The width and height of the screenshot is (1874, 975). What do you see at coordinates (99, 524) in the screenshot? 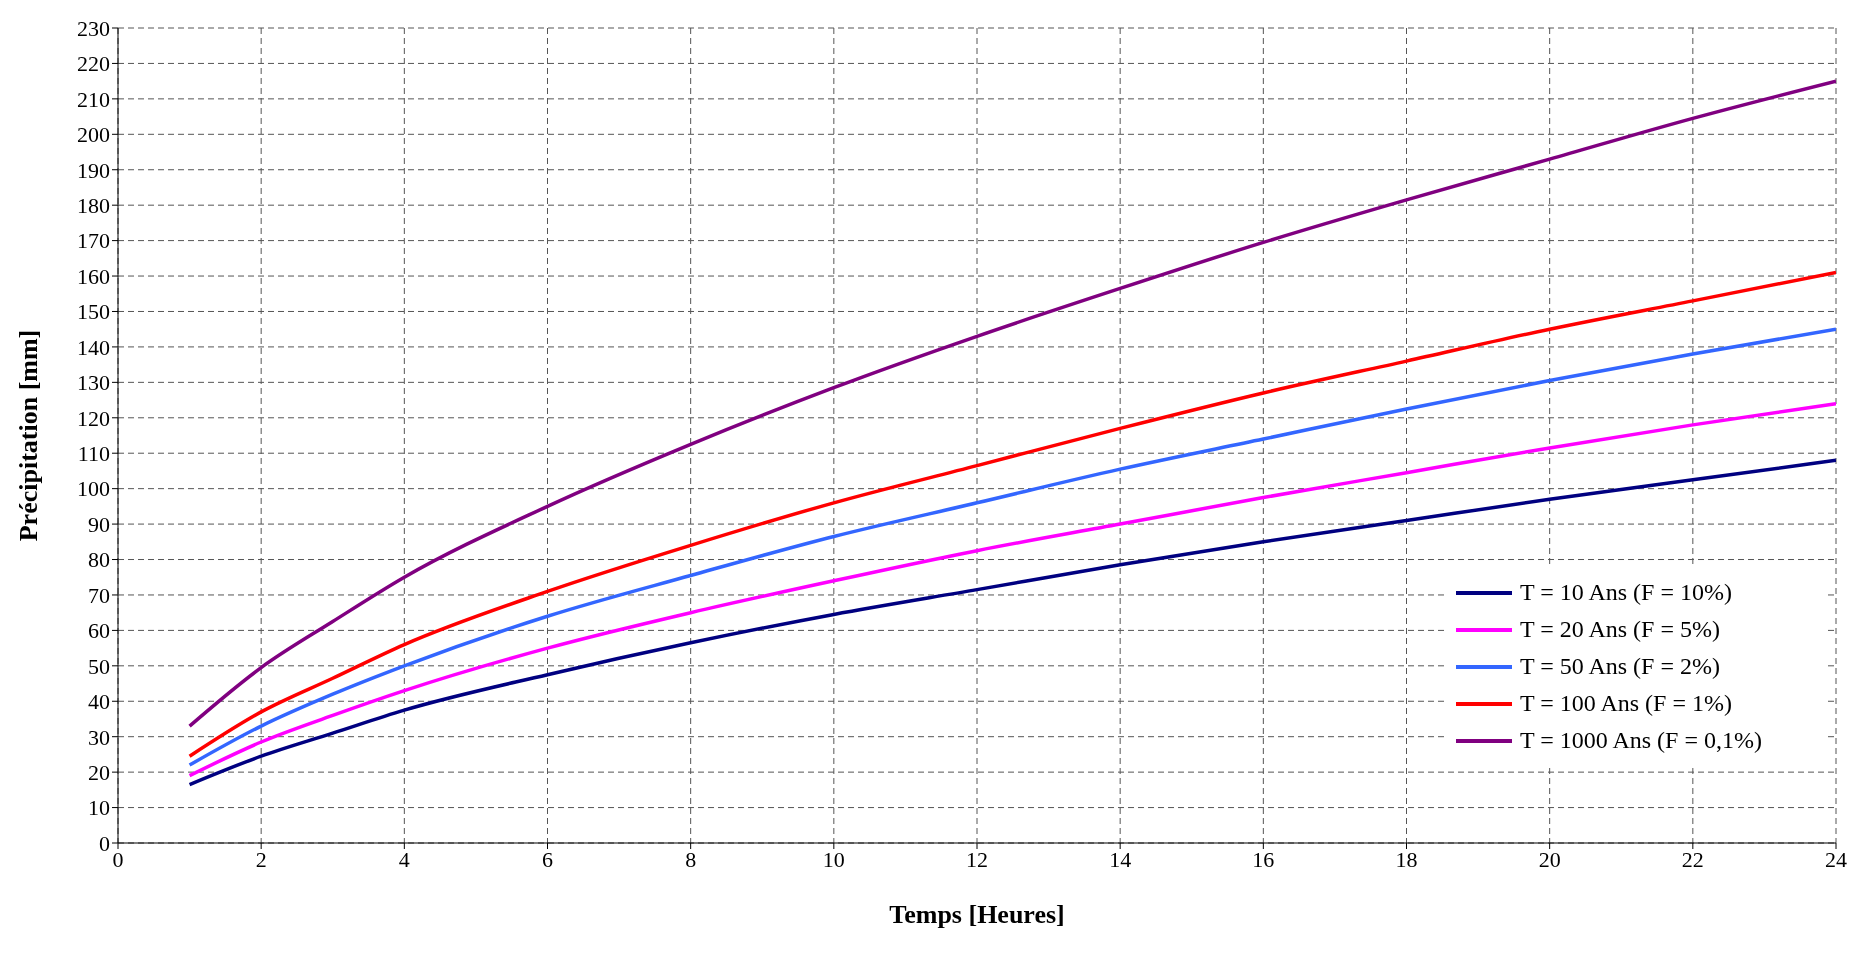
I see `y-tick-label: 90` at bounding box center [99, 524].